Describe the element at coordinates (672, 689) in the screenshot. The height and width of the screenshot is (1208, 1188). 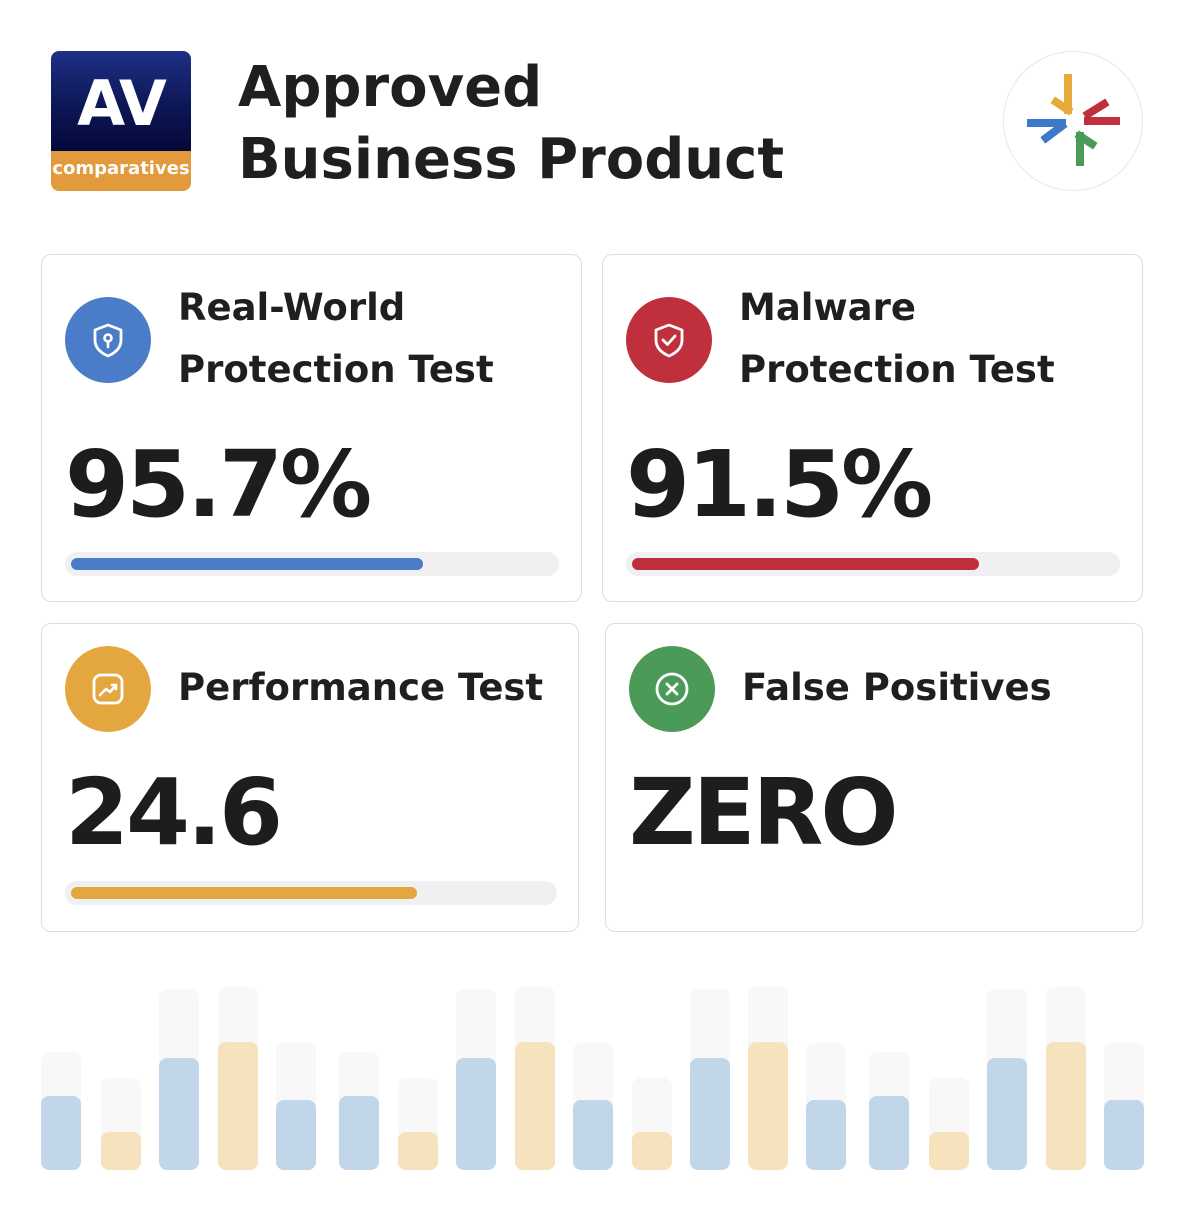
I see `x-circle-icon` at that location.